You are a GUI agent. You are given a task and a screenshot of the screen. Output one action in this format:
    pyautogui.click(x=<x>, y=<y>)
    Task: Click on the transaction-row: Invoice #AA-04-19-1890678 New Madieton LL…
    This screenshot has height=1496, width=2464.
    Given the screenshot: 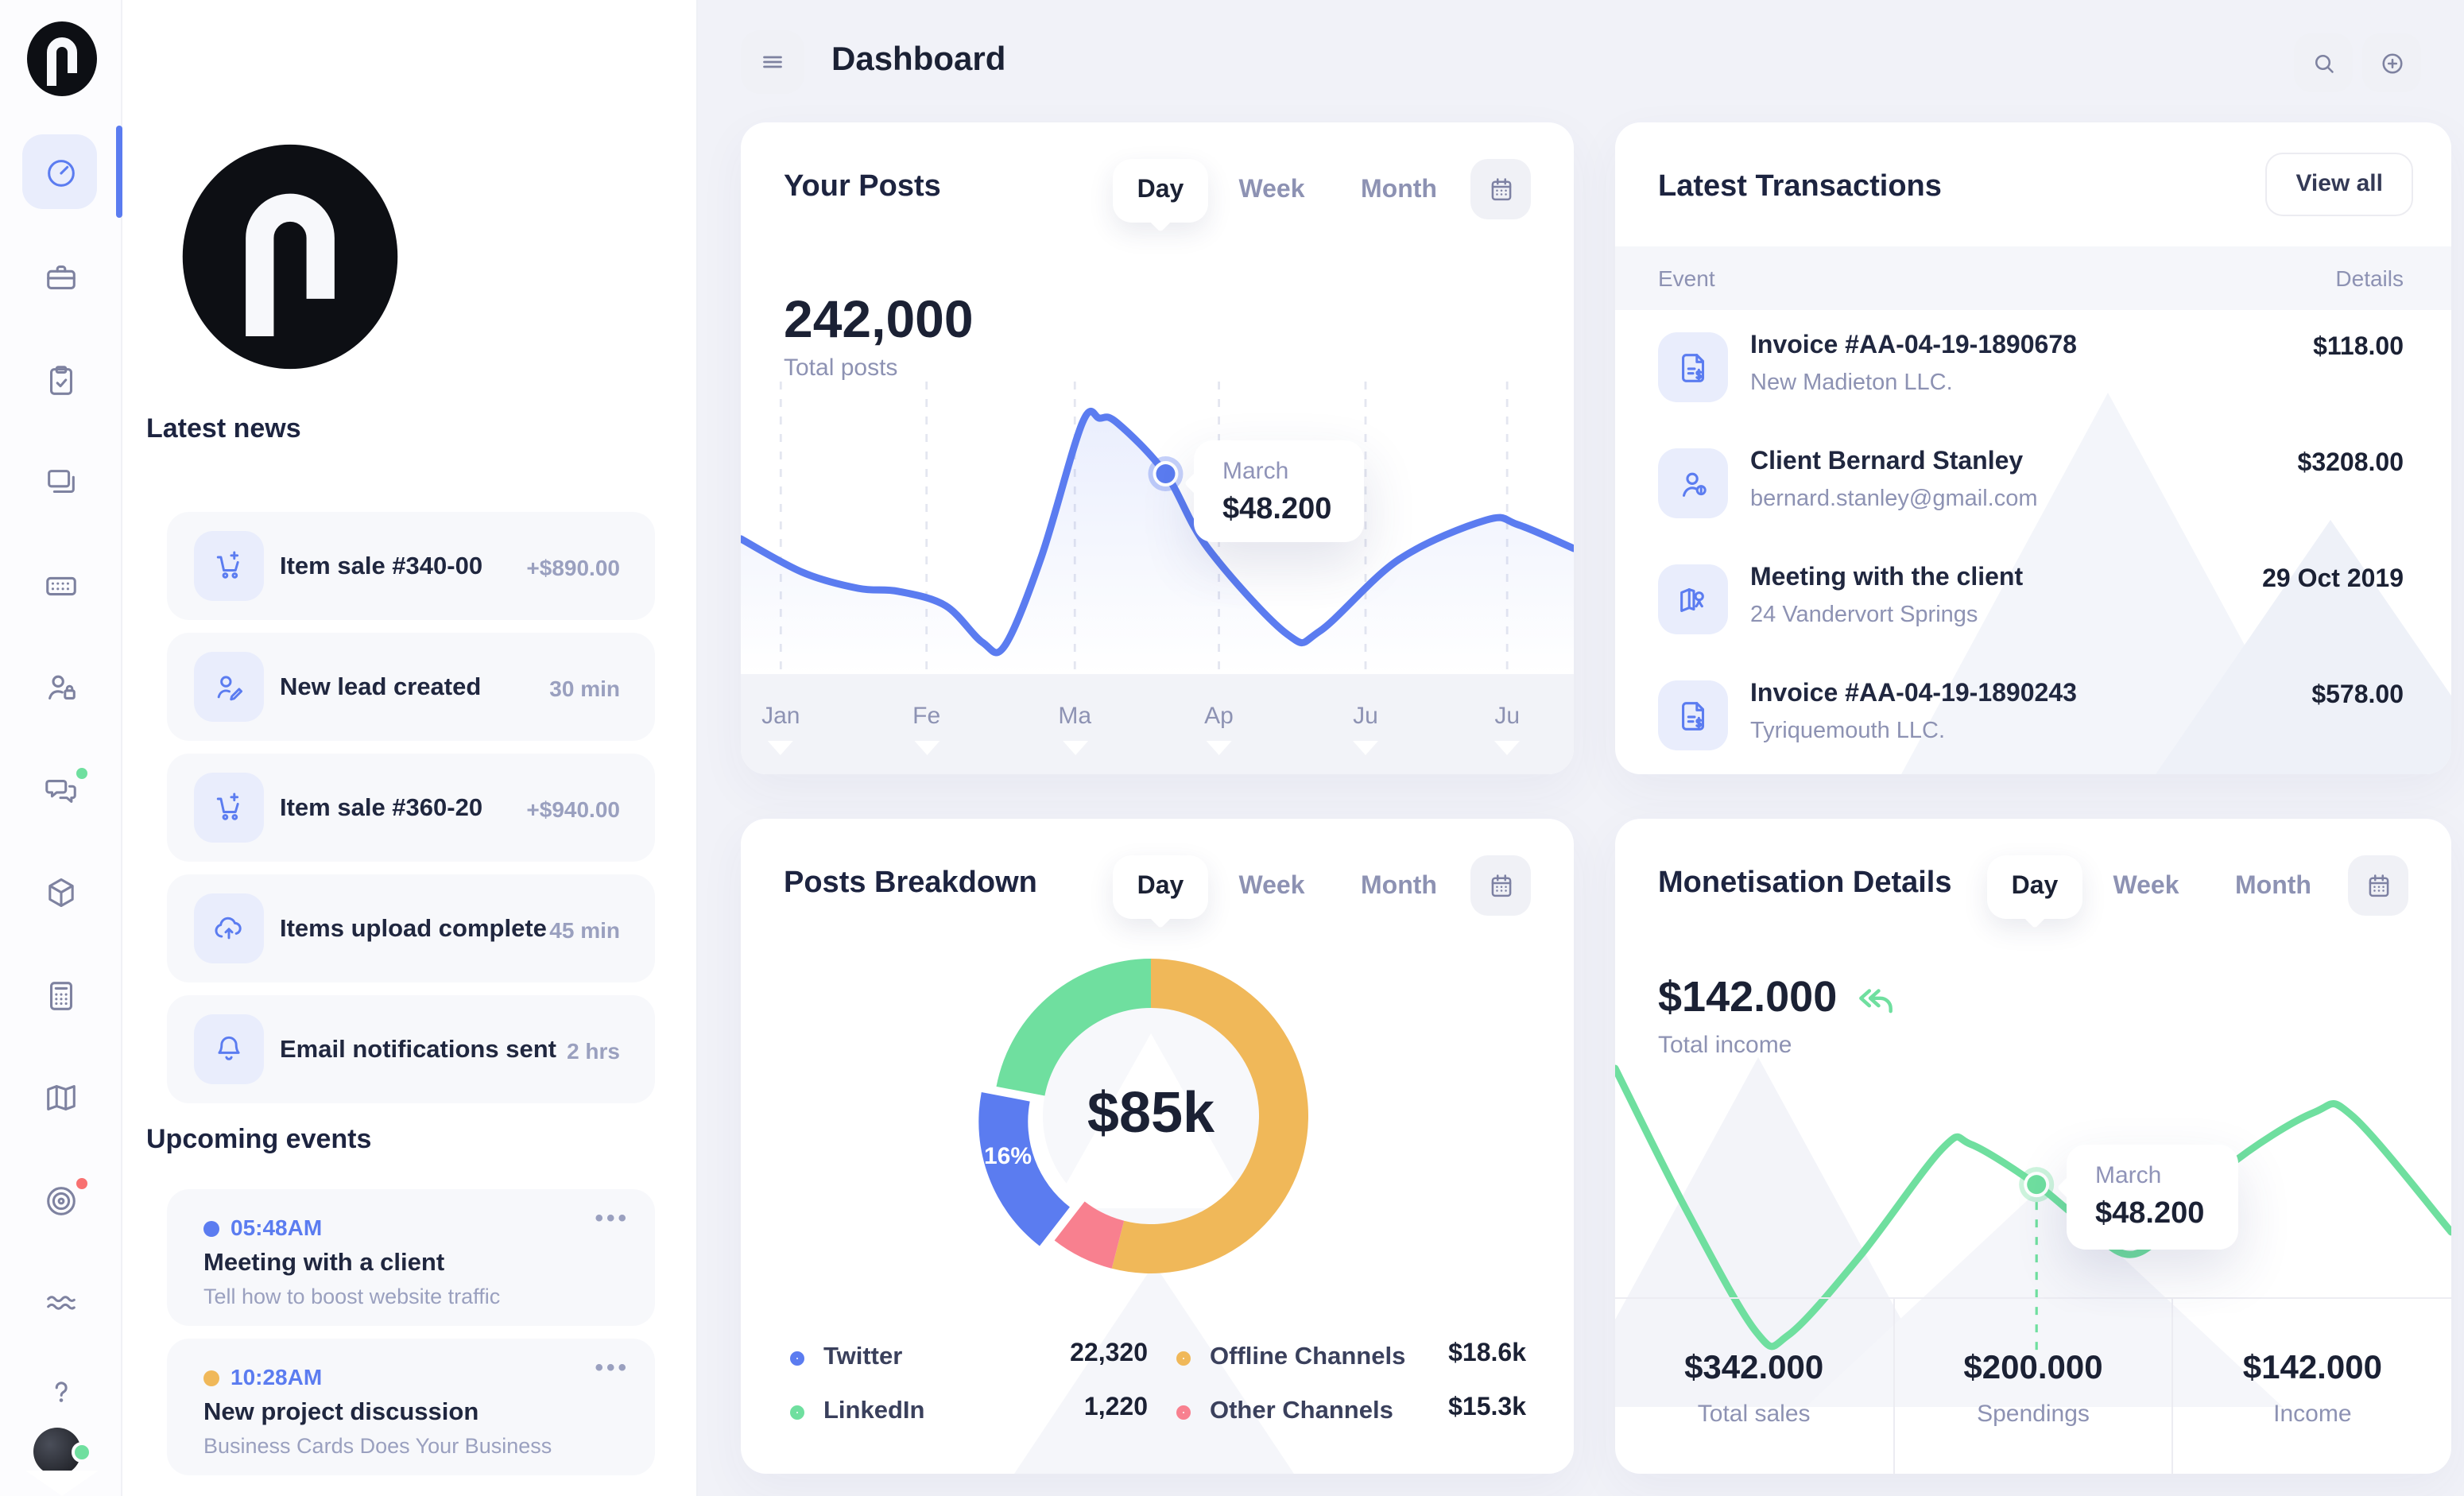 What is the action you would take?
    pyautogui.click(x=2033, y=368)
    